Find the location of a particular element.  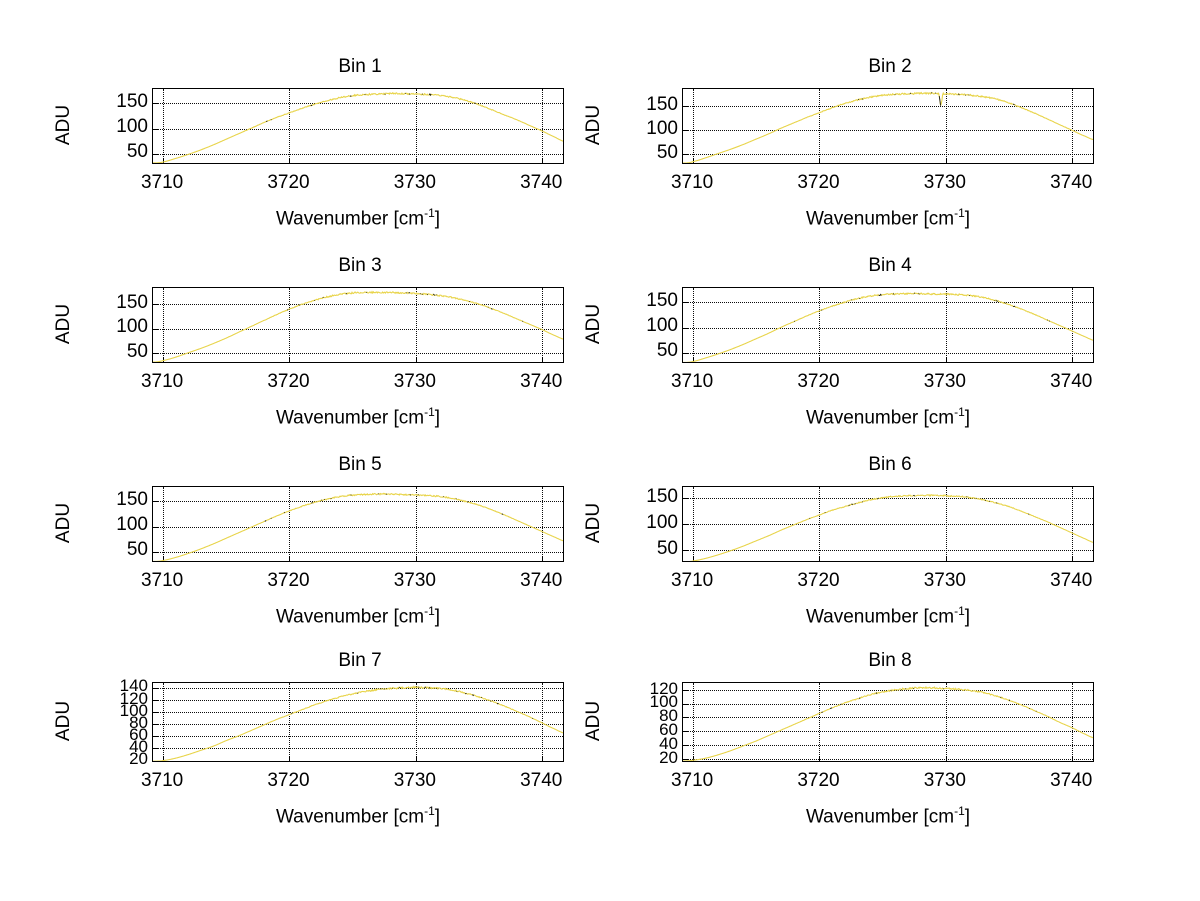

y-tick-label: 60 is located at coordinates (668, 729).